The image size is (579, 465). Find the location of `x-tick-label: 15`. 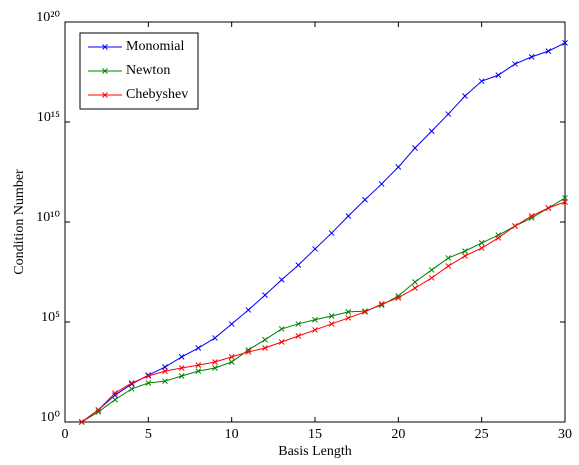

x-tick-label: 15 is located at coordinates (315, 434).